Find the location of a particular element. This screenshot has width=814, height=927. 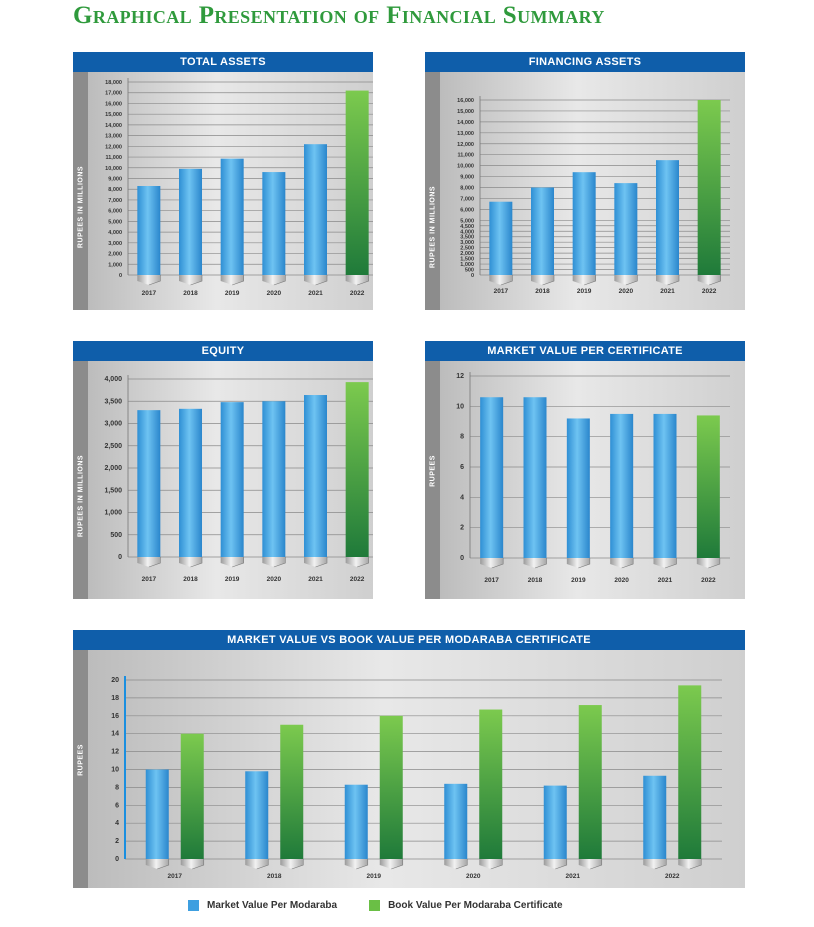

legend-label: Market Value Per Modaraba is located at coordinates (272, 905).